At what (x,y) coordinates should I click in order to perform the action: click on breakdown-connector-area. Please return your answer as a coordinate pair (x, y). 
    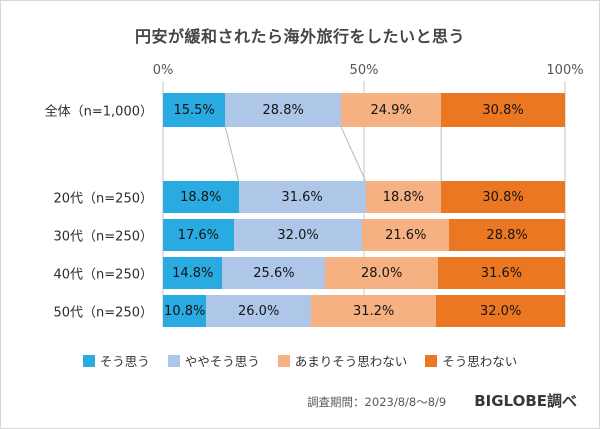
    Looking at the image, I should click on (364, 154).